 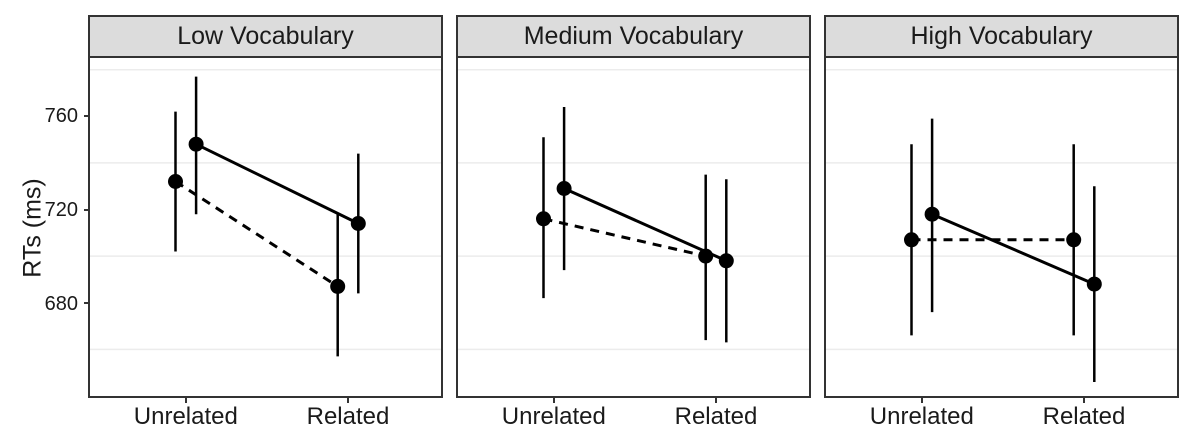 I want to click on facet-title: Medium Vocabulary, so click(x=633, y=36).